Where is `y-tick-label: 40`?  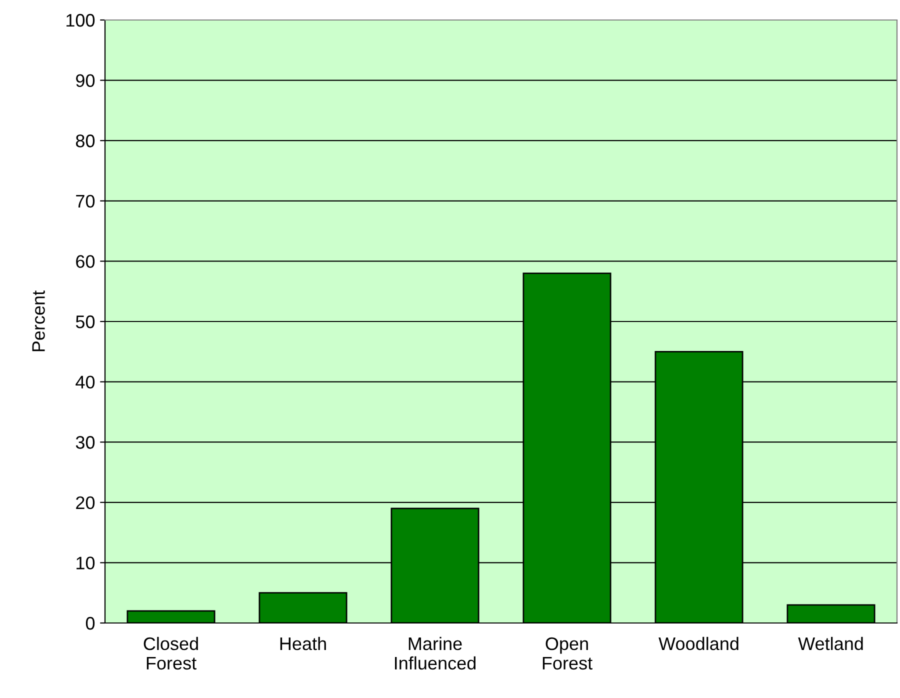 y-tick-label: 40 is located at coordinates (85, 382).